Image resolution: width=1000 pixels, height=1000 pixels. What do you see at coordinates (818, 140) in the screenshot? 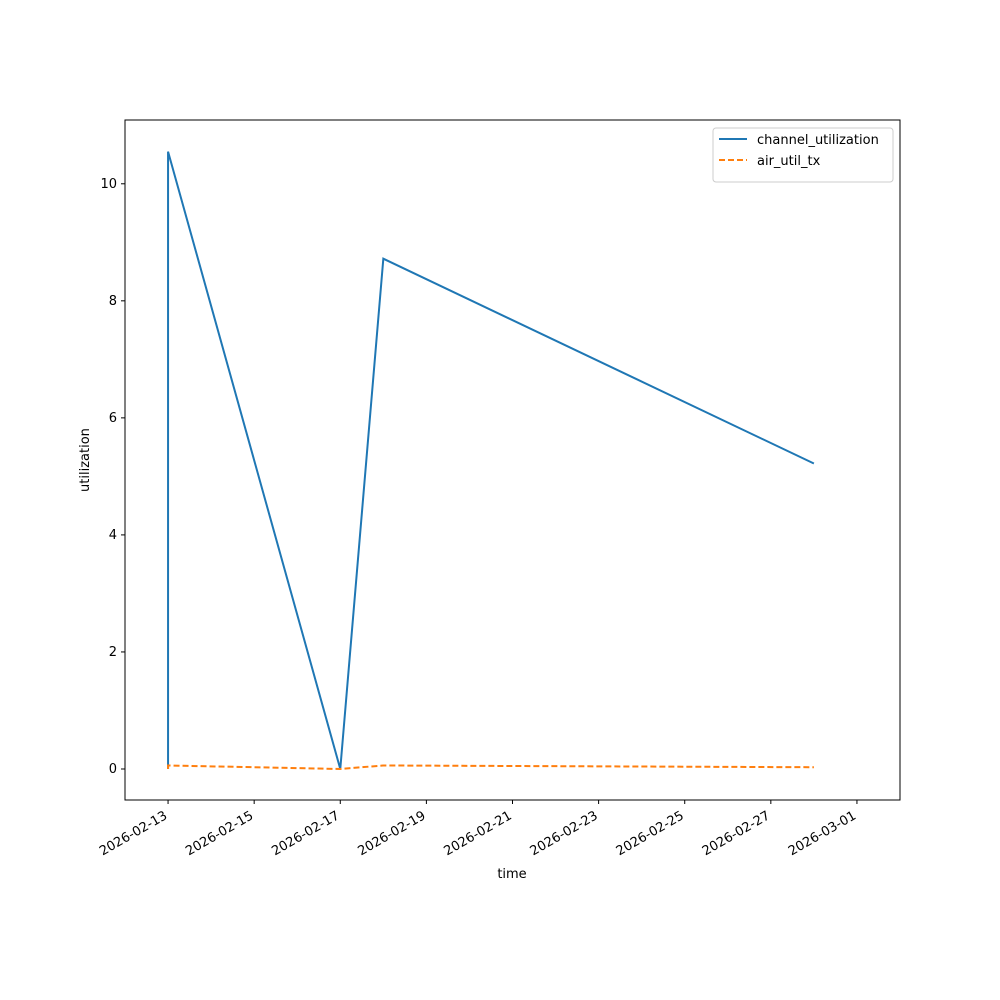
I see `legend-label: channel_utilization` at bounding box center [818, 140].